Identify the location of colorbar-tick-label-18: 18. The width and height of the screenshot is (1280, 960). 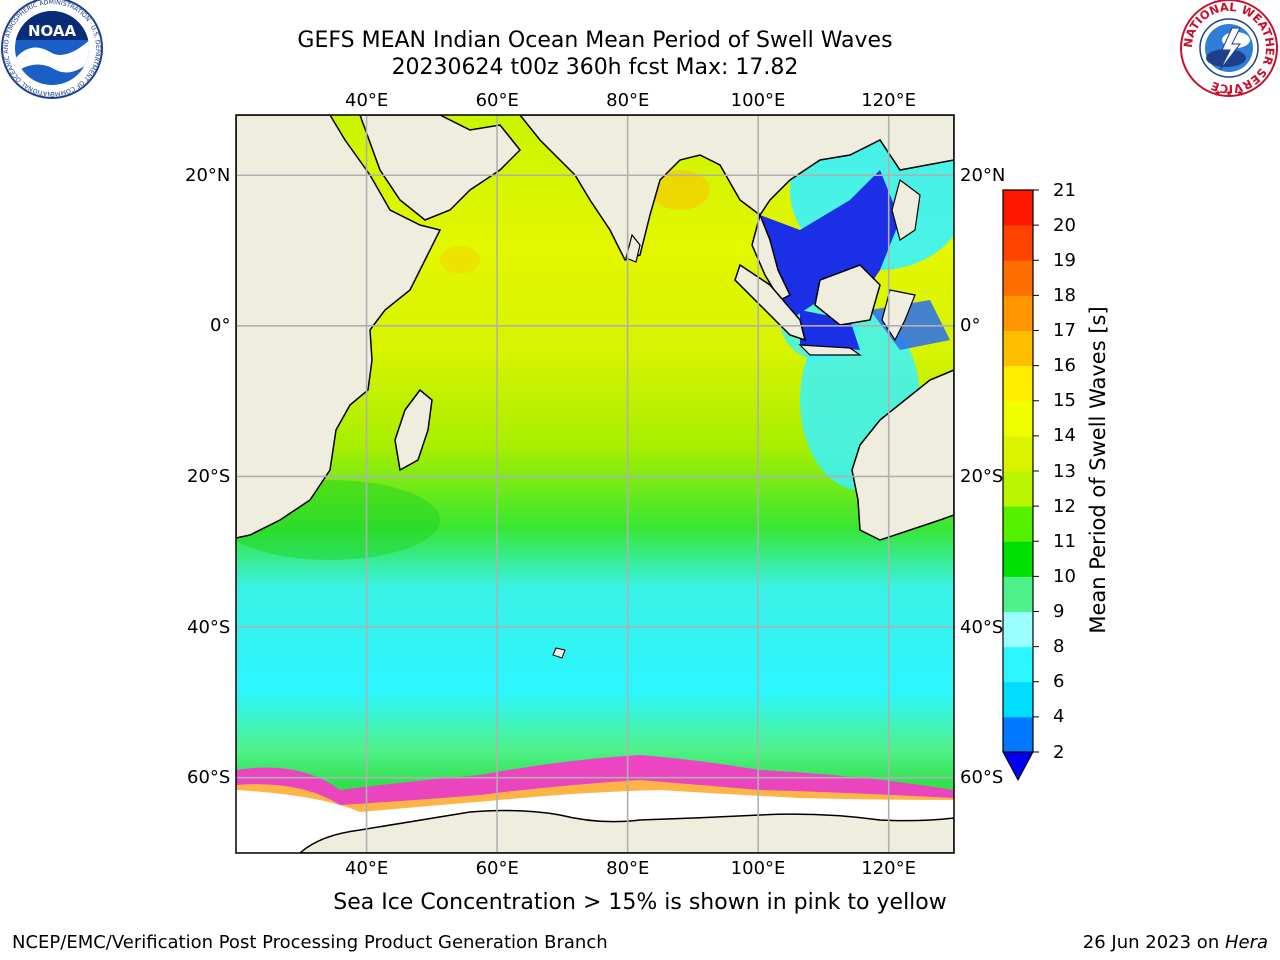
(1064, 295).